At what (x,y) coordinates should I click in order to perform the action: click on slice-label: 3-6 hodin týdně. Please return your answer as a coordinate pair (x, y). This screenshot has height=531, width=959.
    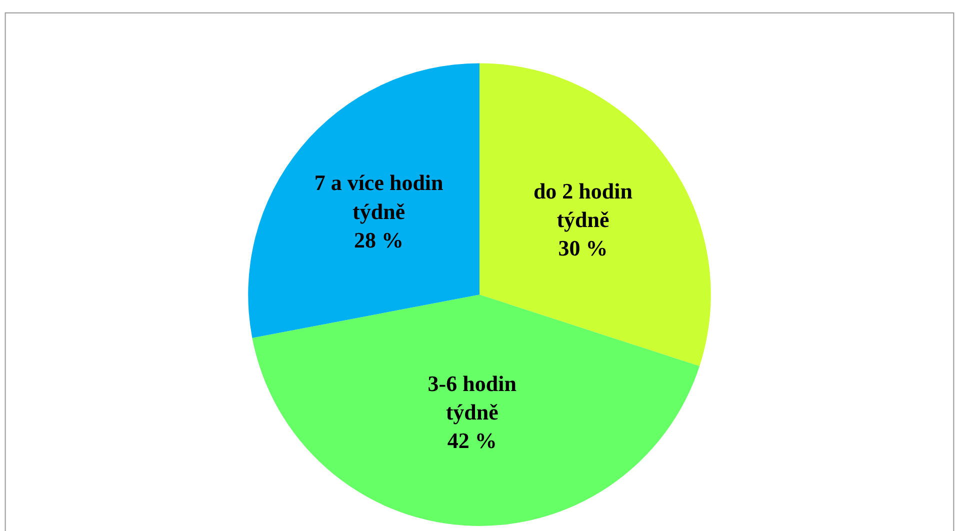
    Looking at the image, I should click on (472, 397).